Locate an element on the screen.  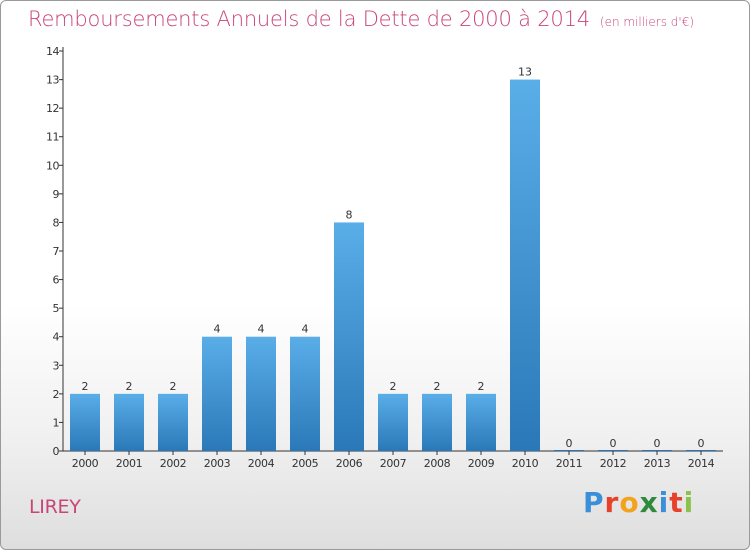
x-tick-label: 2003 is located at coordinates (217, 463).